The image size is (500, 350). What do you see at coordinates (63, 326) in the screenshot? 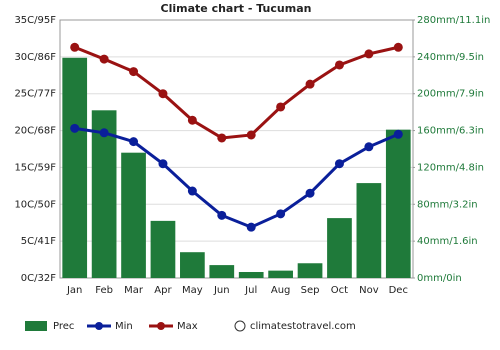
I see `legend-label: Prec` at bounding box center [63, 326].